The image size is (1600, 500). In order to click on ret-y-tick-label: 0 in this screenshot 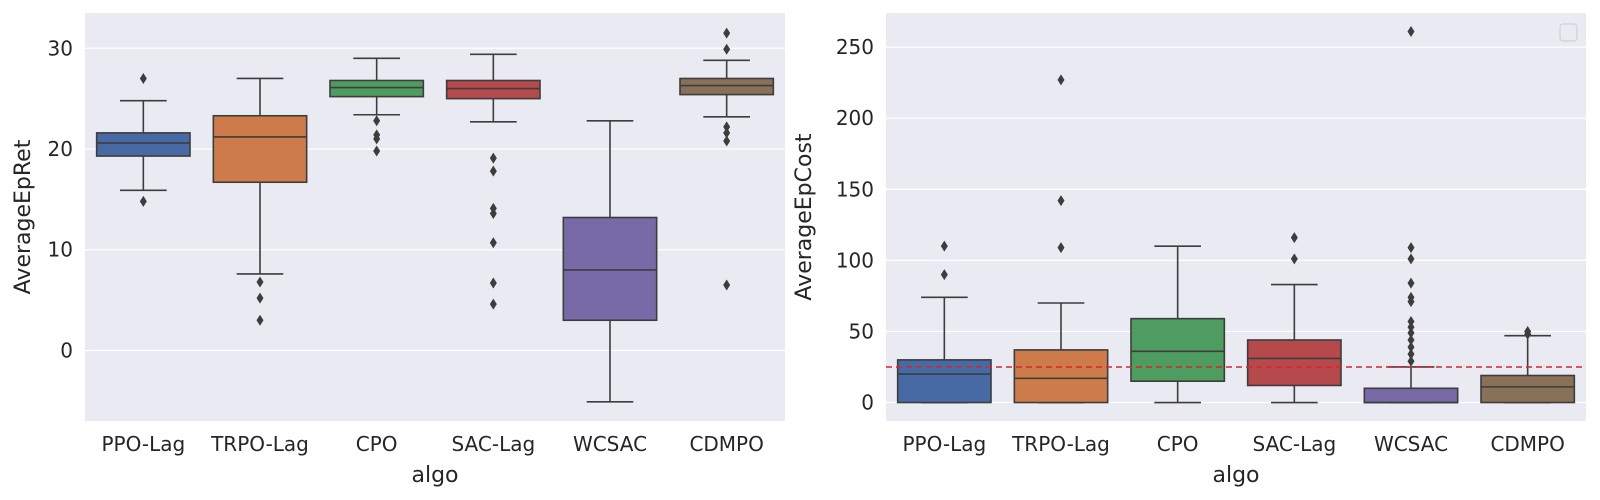, I will do `click(66, 350)`.